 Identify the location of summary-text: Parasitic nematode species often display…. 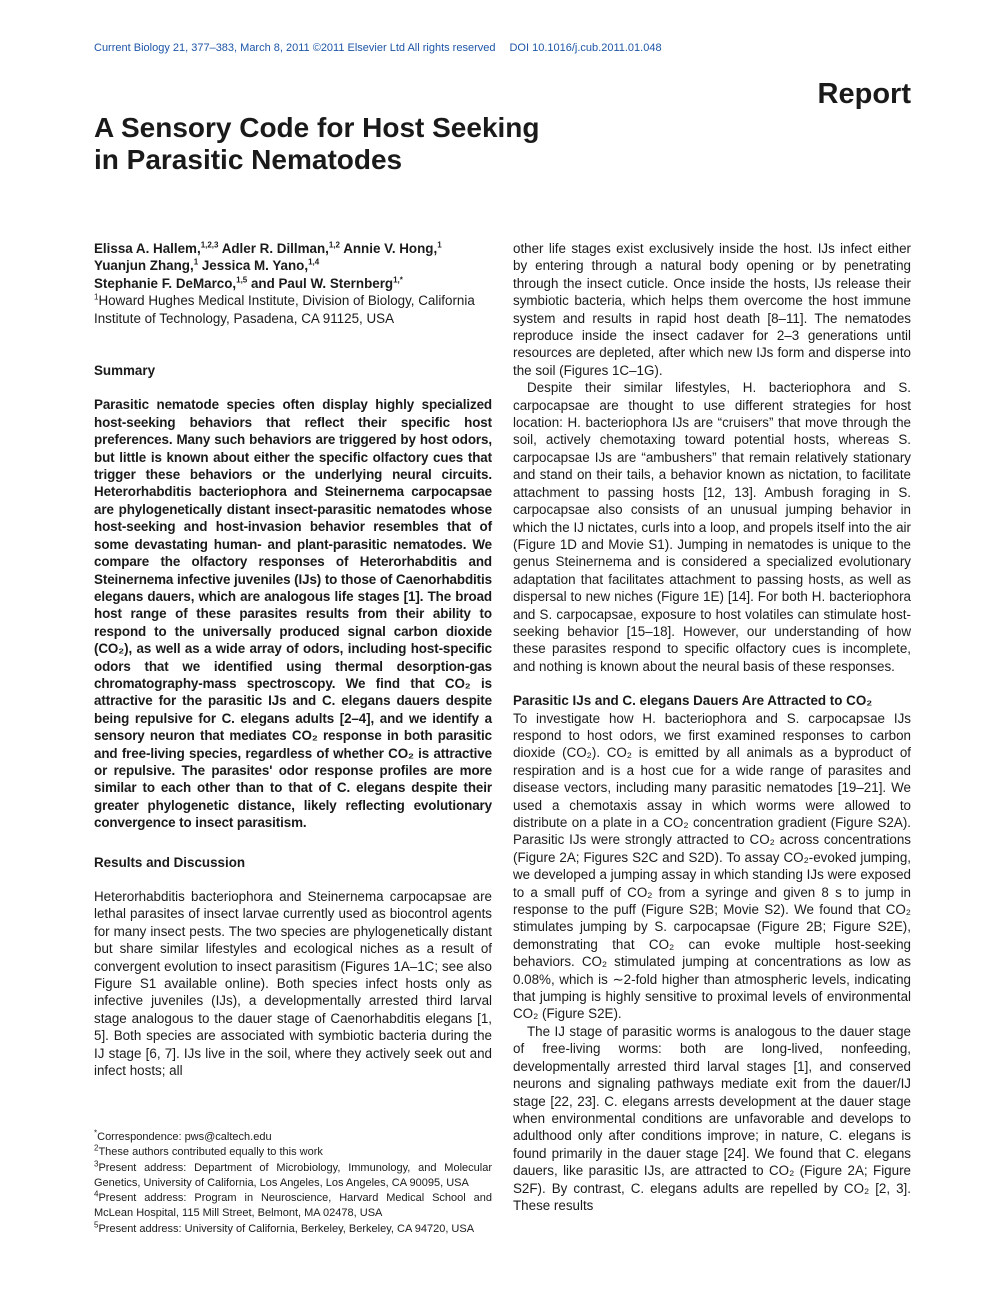
(293, 614).